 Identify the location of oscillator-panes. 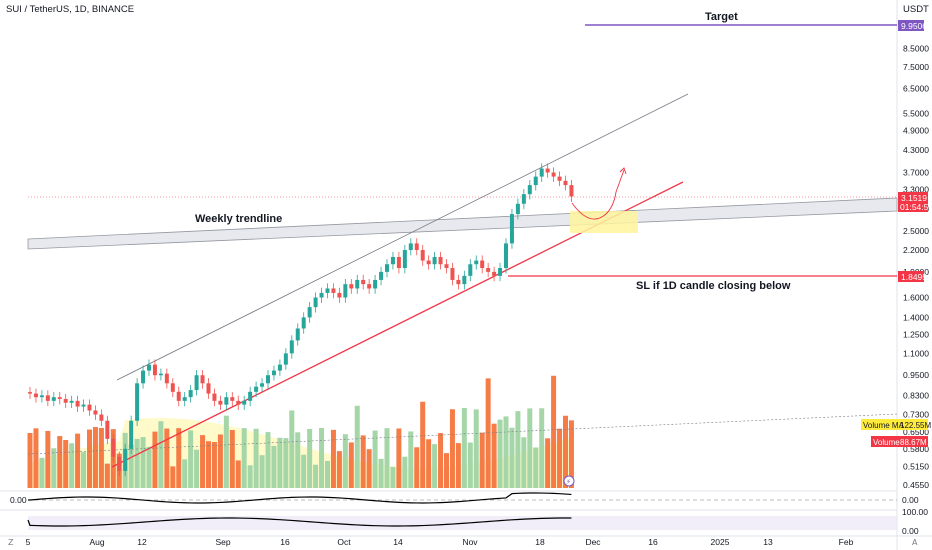
(462, 511).